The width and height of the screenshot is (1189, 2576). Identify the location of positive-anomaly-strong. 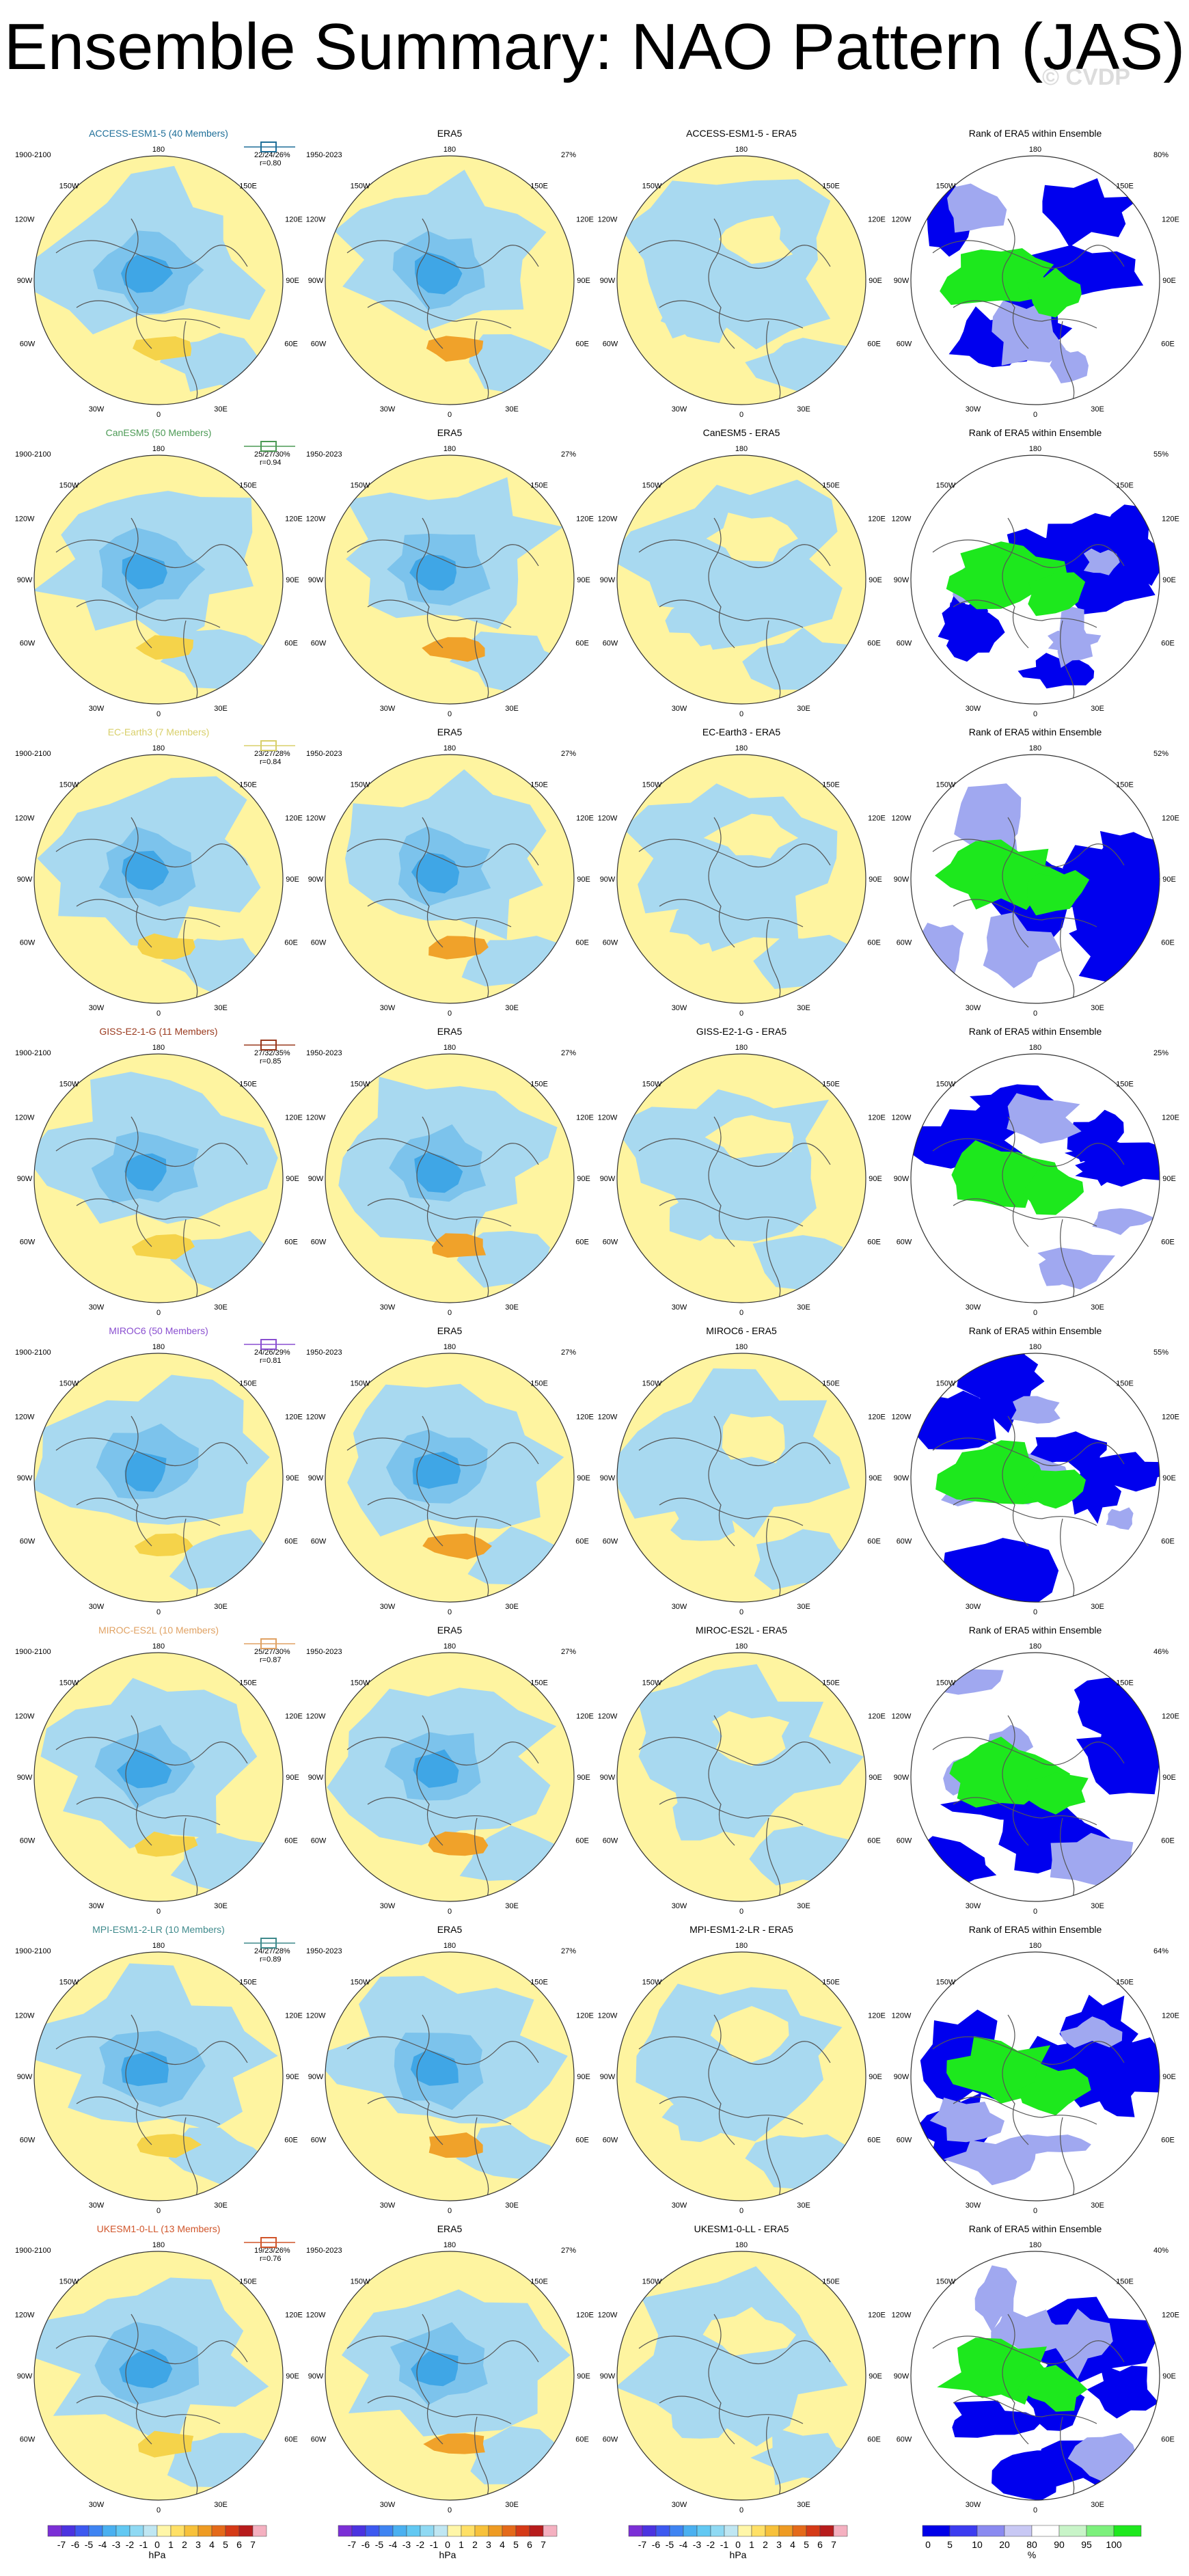
(162, 349).